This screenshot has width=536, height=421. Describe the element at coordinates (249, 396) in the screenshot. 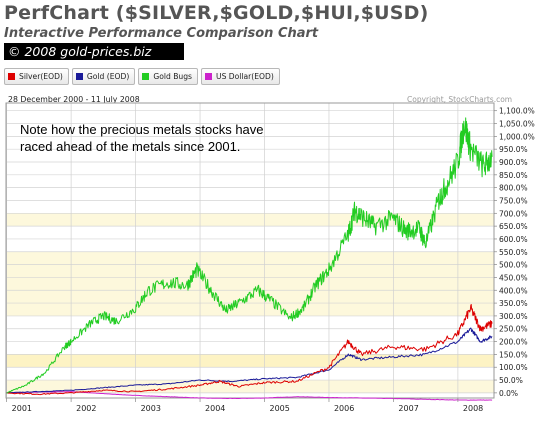

I see `series-line-us-dollar-eod` at that location.